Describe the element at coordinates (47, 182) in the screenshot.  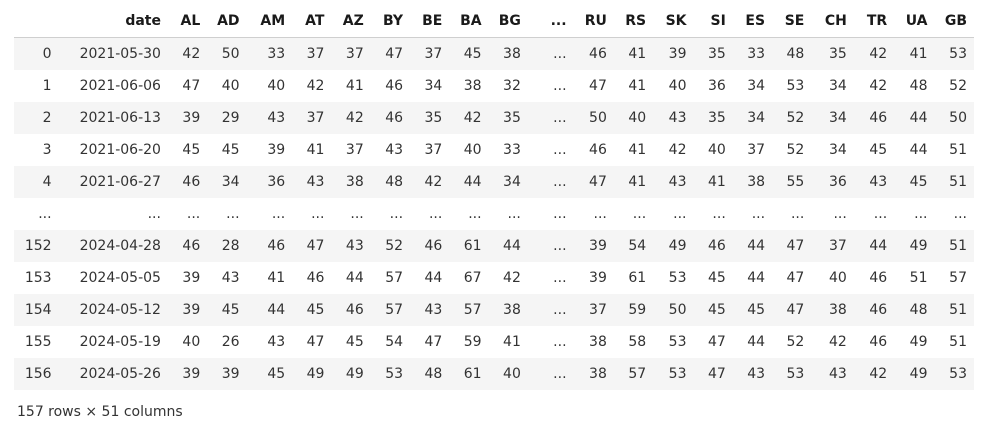
I see `row-index: 4` at that location.